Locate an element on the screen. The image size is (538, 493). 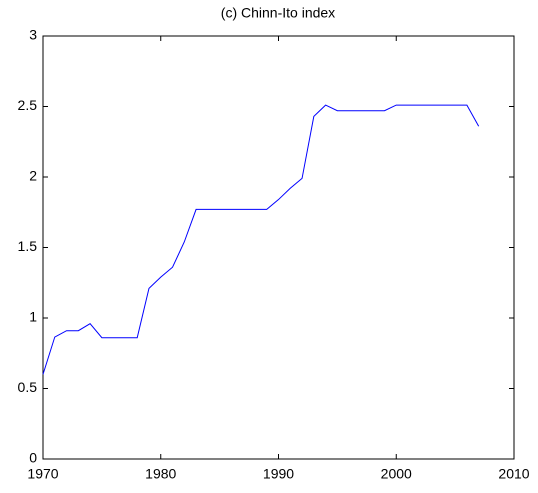
x-tick-label: 1970 is located at coordinates (42, 474).